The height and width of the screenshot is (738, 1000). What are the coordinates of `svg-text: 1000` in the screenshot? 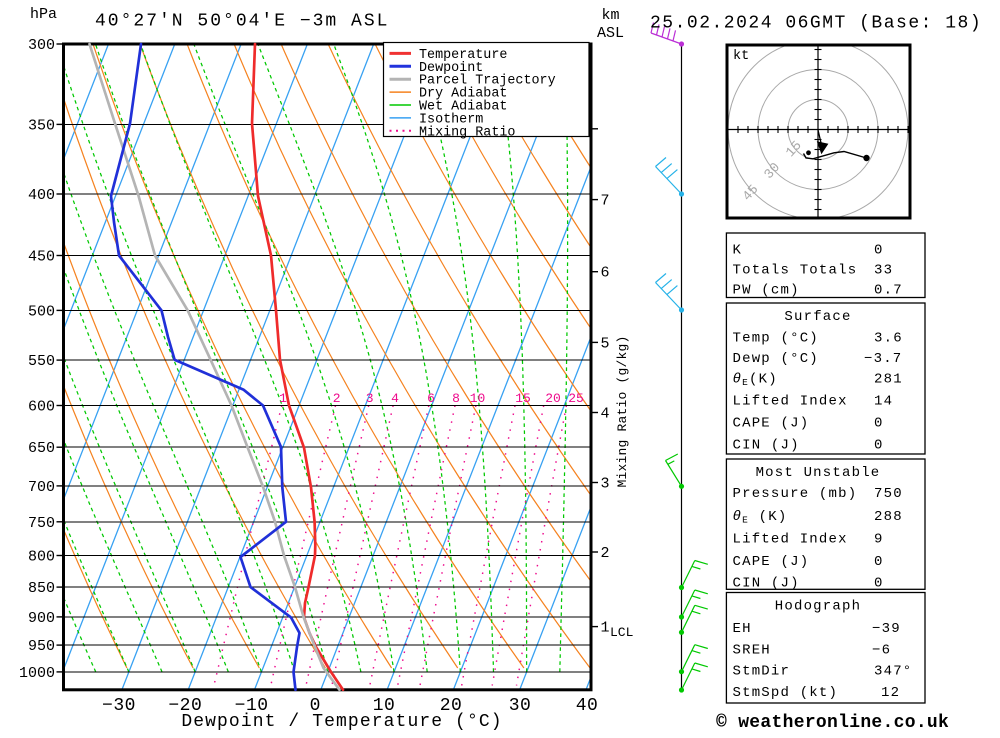 It's located at (37, 673).